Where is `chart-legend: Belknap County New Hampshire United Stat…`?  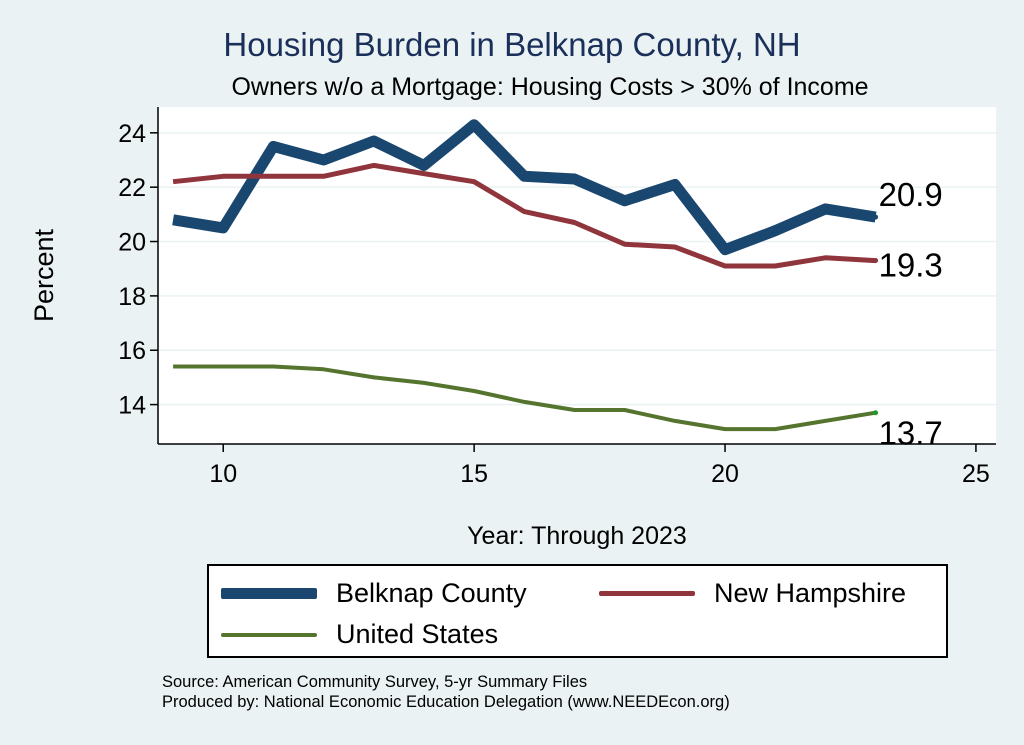 chart-legend: Belknap County New Hampshire United Stat… is located at coordinates (577, 611).